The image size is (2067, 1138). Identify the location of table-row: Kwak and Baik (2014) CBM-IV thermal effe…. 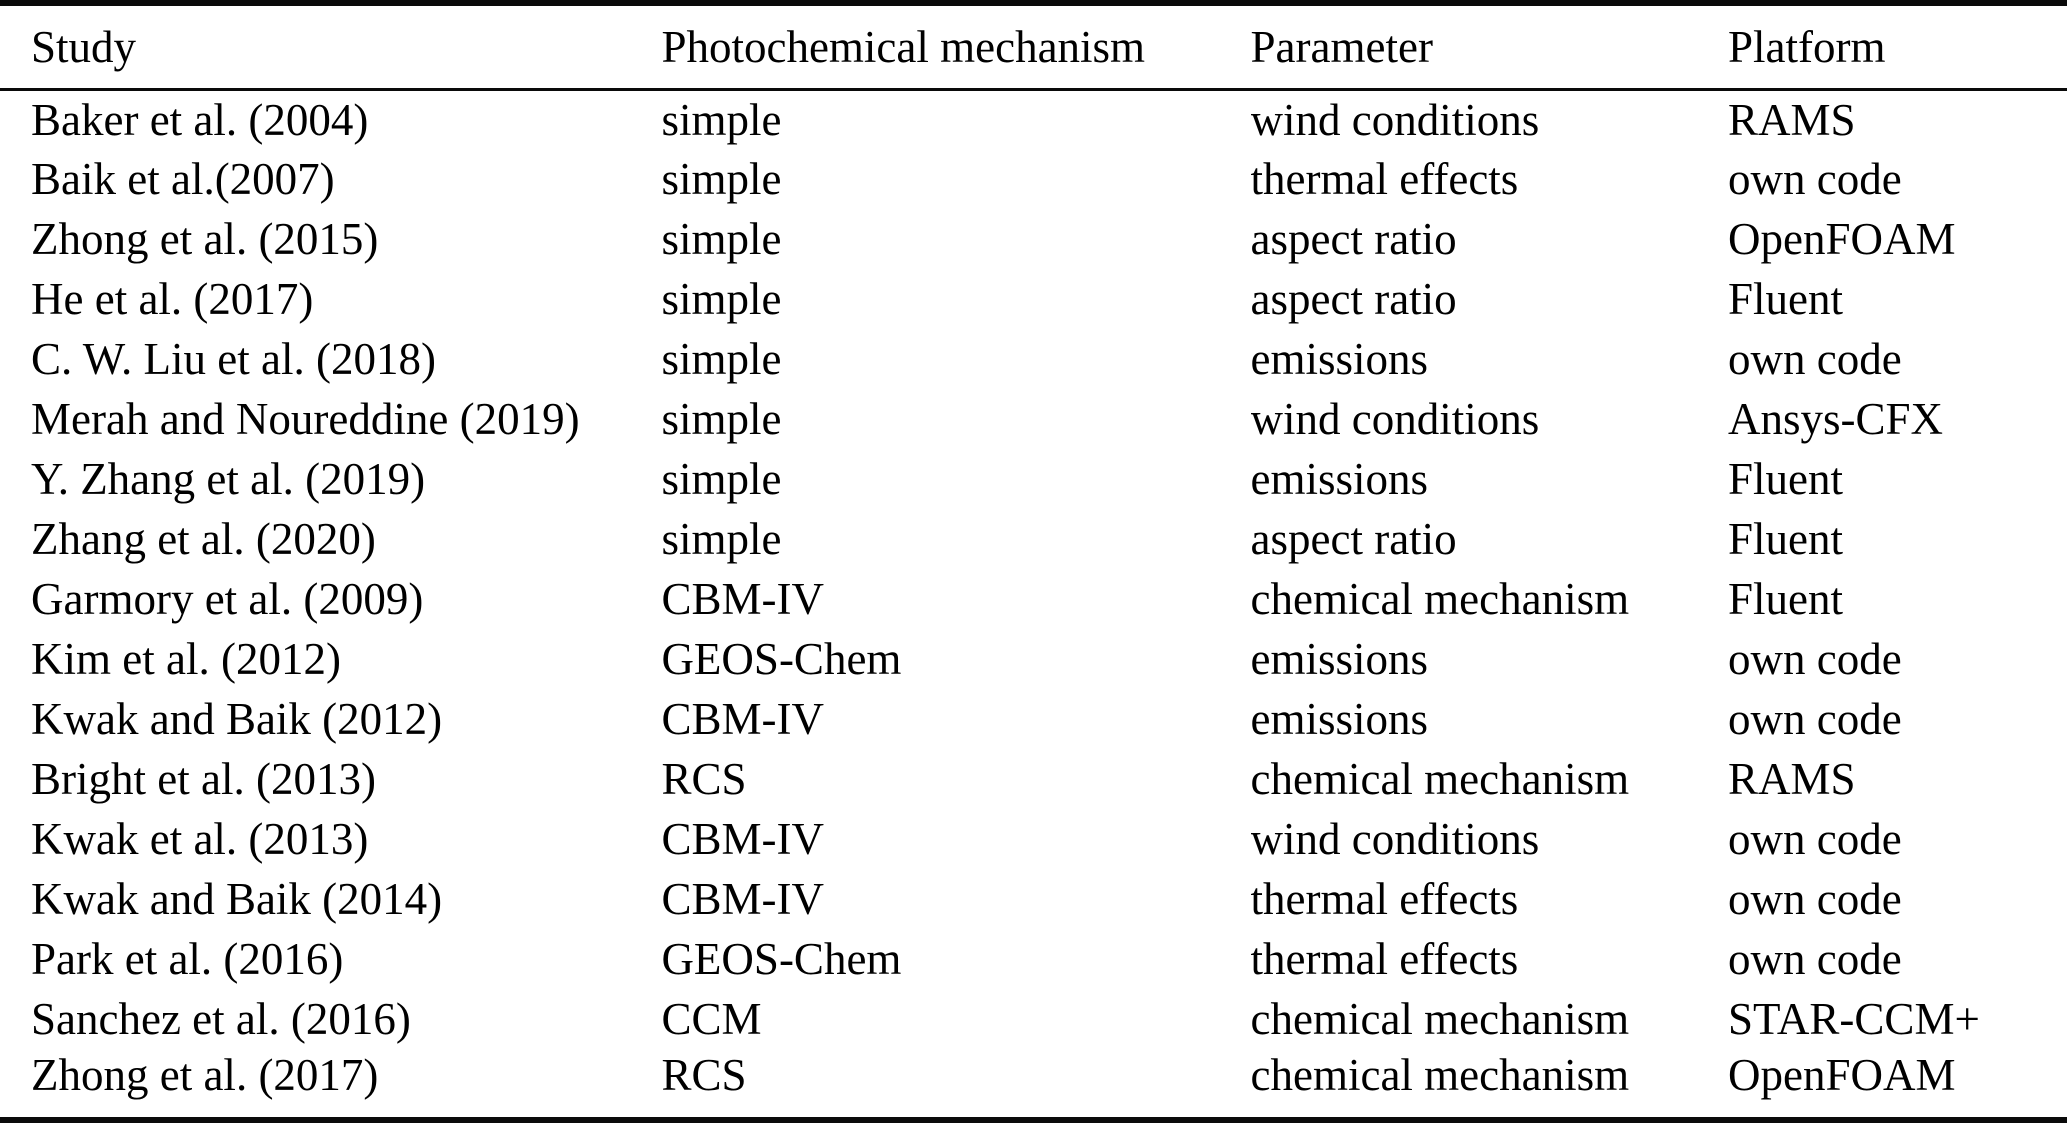
(1033, 899).